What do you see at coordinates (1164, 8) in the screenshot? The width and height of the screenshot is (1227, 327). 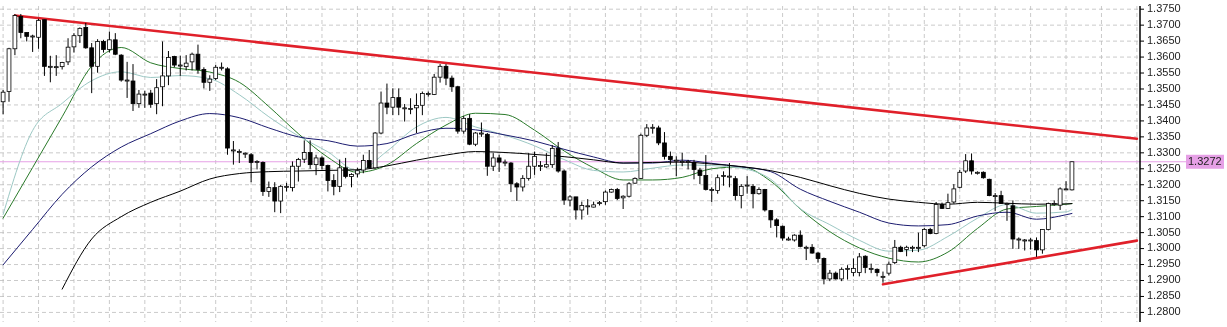 I see `y-tick-label: 1.3750` at bounding box center [1164, 8].